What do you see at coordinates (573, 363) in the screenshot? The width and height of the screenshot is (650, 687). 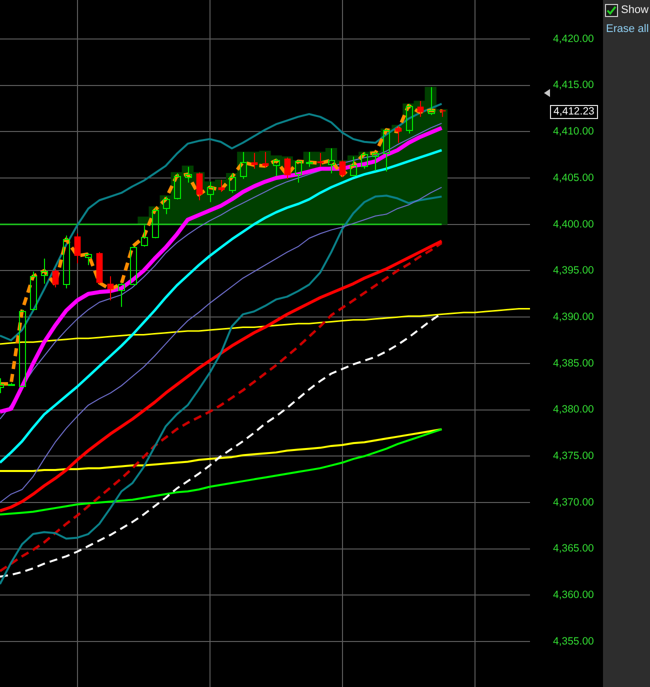 I see `y-tick-label: 4,385.00` at bounding box center [573, 363].